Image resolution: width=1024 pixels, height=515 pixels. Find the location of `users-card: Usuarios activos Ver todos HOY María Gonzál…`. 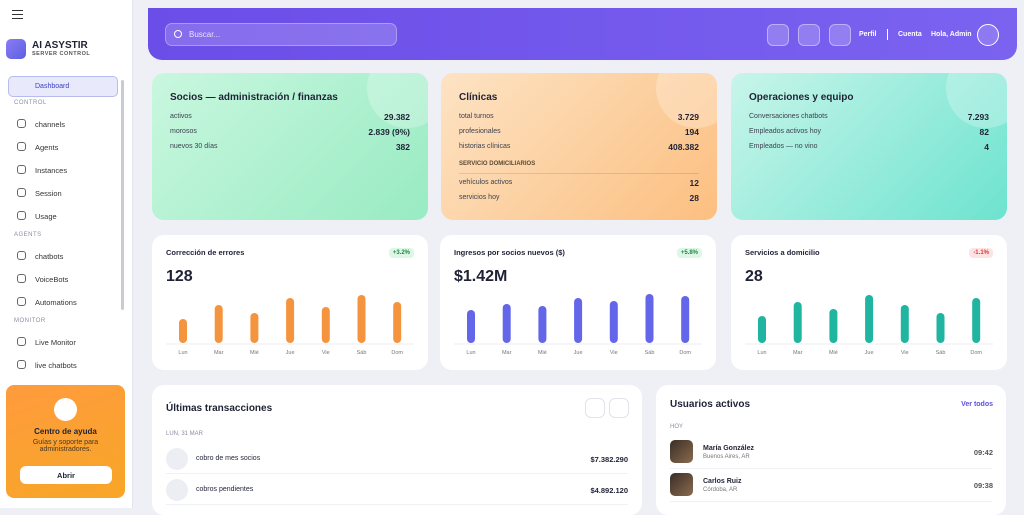

users-card: Usuarios activos Ver todos HOY María Gonzál… is located at coordinates (831, 450).